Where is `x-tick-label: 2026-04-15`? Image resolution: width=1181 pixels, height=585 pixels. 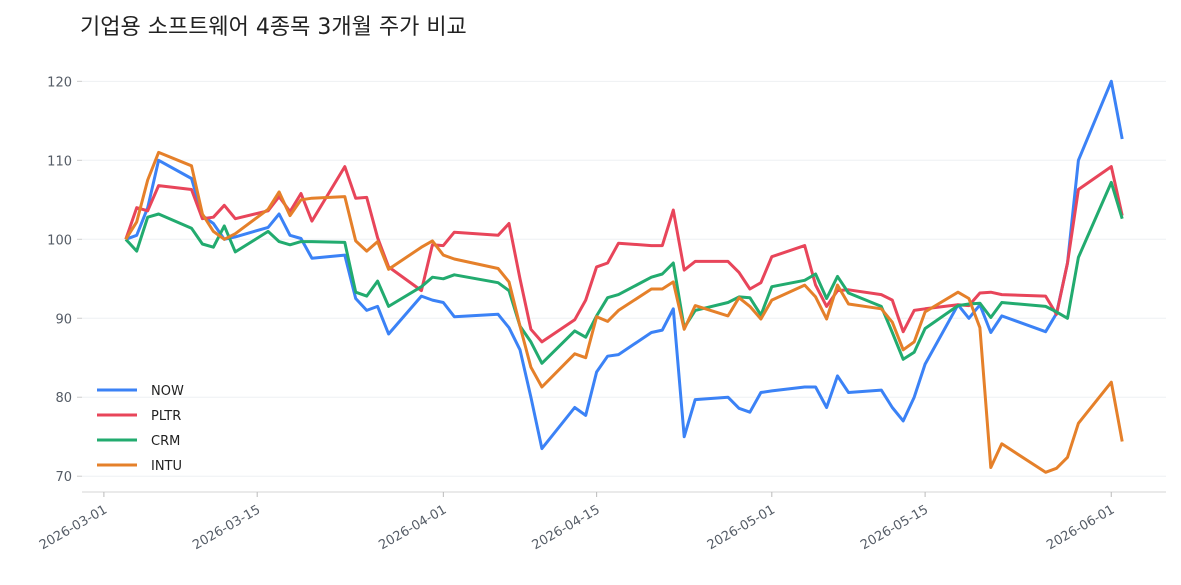 x-tick-label: 2026-04-15 is located at coordinates (566, 527).